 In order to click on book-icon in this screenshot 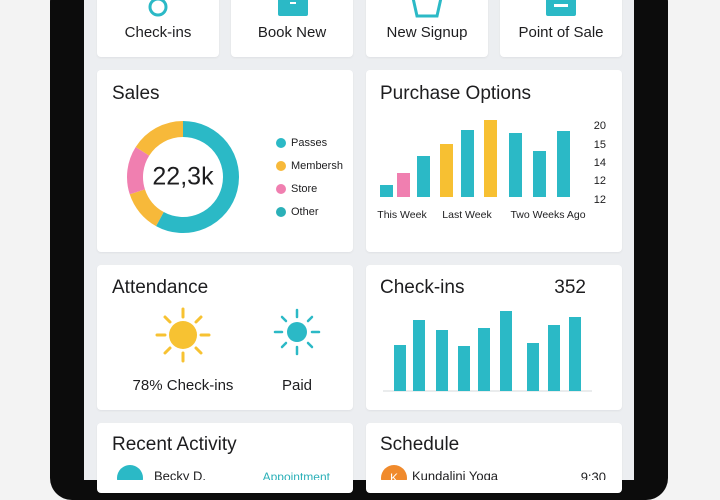, I will do `click(293, 8)`.